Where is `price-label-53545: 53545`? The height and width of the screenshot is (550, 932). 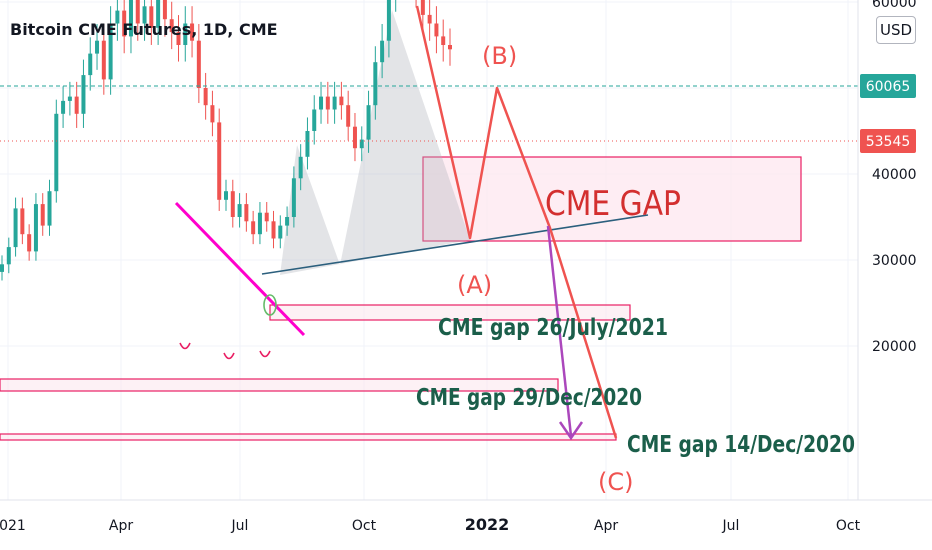 price-label-53545: 53545 is located at coordinates (888, 142).